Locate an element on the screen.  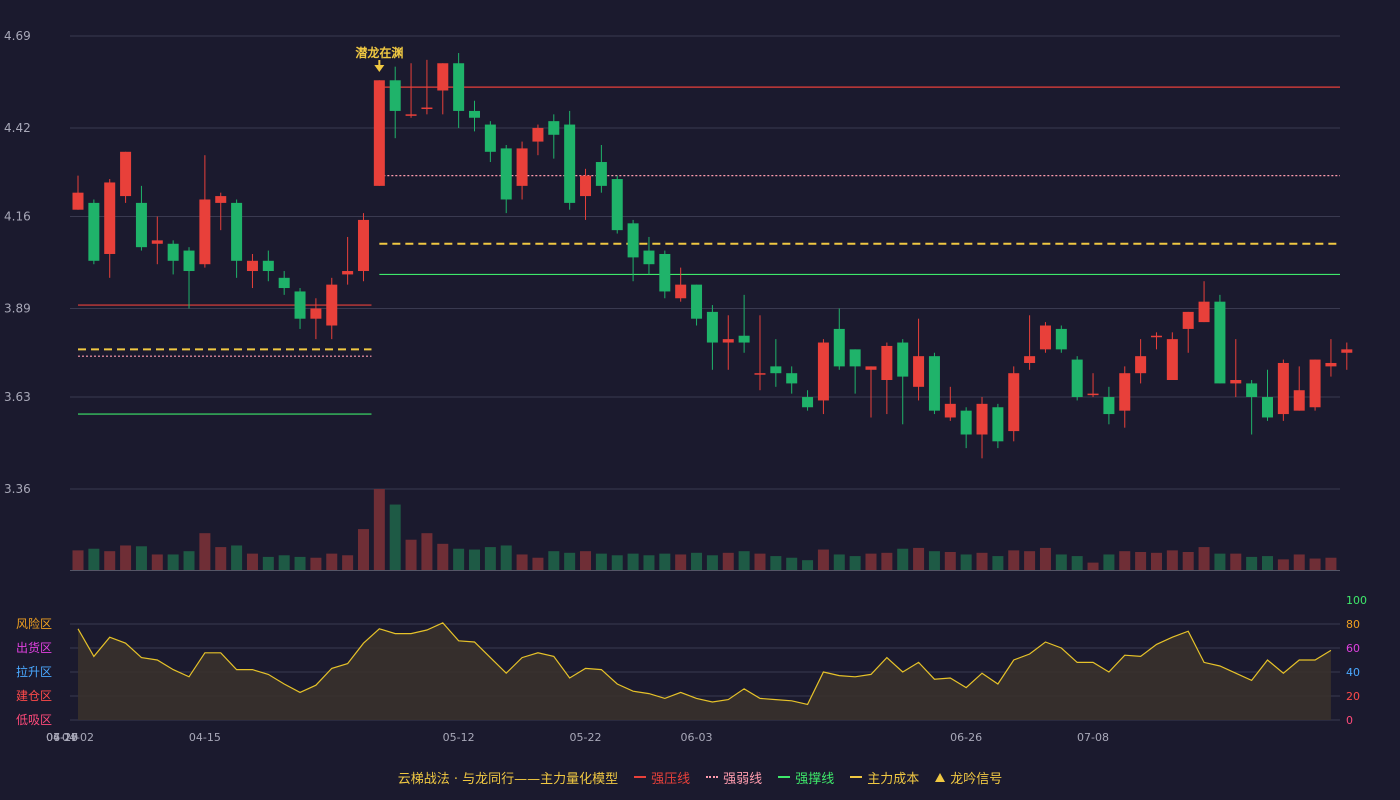
date-tick-label: 06-03 is located at coordinates (697, 737).